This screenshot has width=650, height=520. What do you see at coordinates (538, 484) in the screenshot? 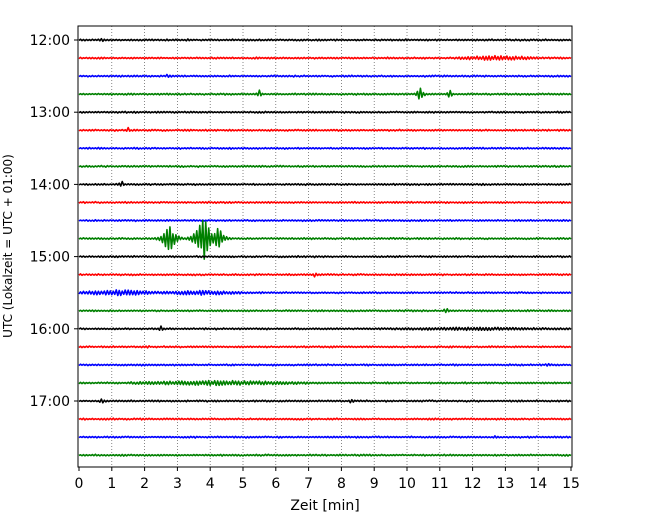
I see `x-tick-label: 14` at bounding box center [538, 484].